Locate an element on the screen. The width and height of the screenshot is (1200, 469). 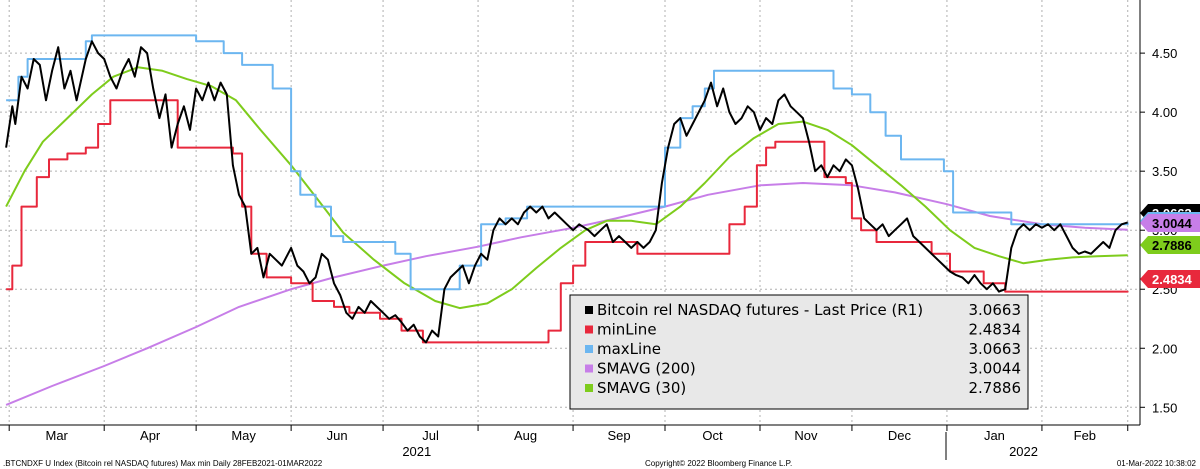
legend-label: maxLine is located at coordinates (629, 349).